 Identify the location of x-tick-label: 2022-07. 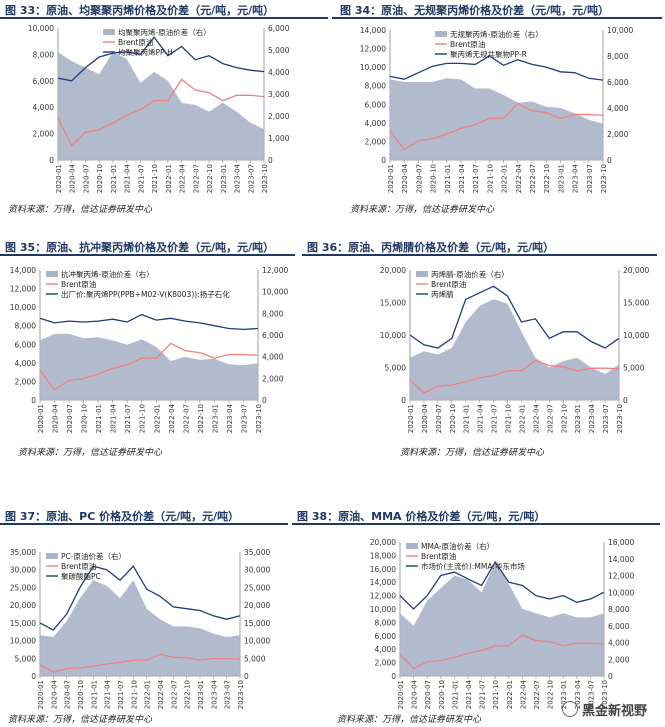
(533, 178).